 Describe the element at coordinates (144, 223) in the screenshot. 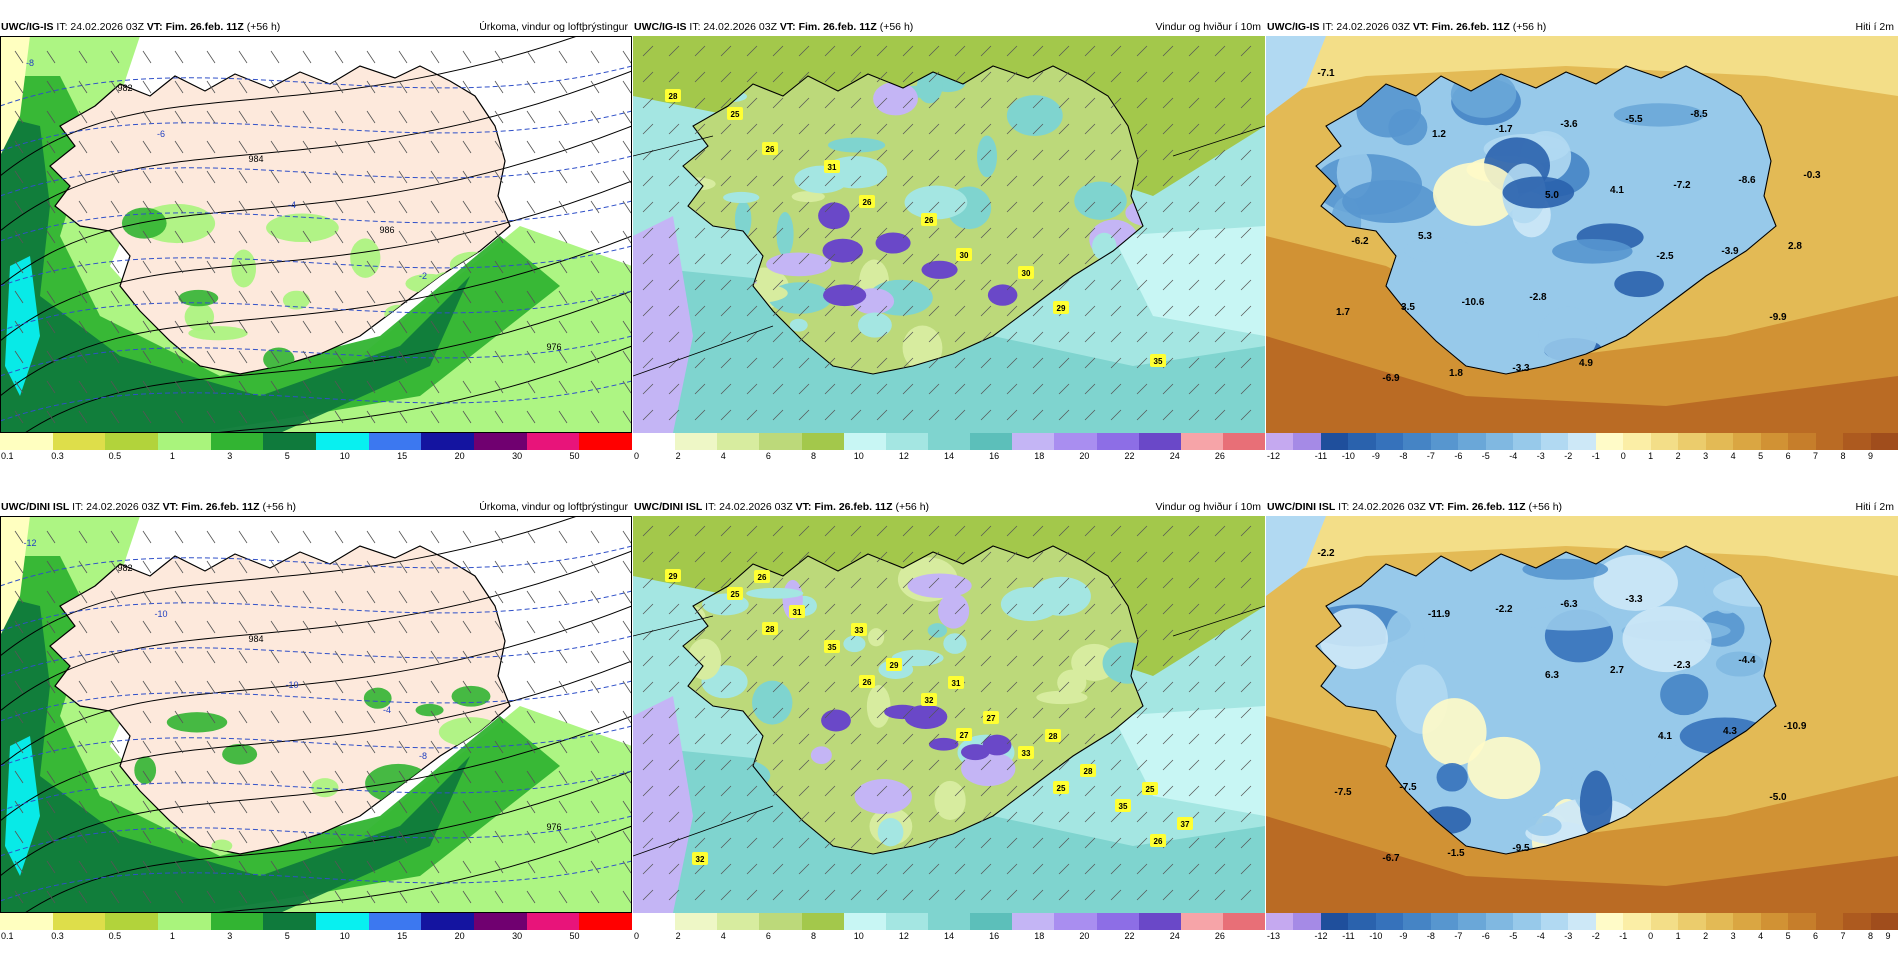

I see `precip-cell` at that location.